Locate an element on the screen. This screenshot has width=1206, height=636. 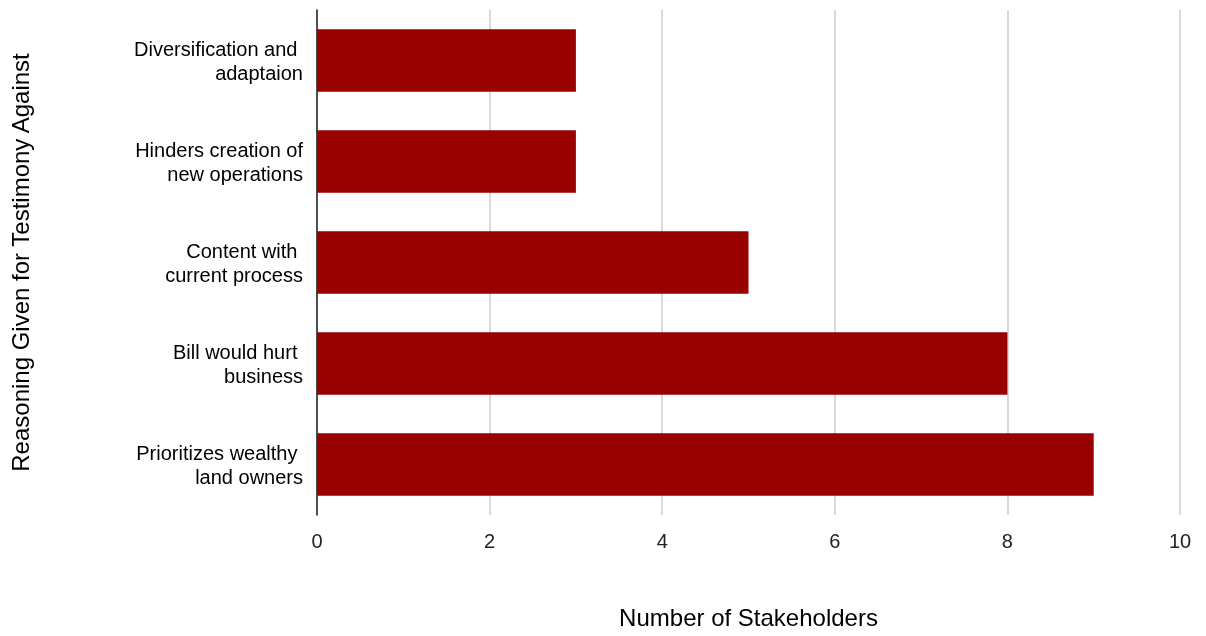
x-tick-label: 10 is located at coordinates (1180, 541).